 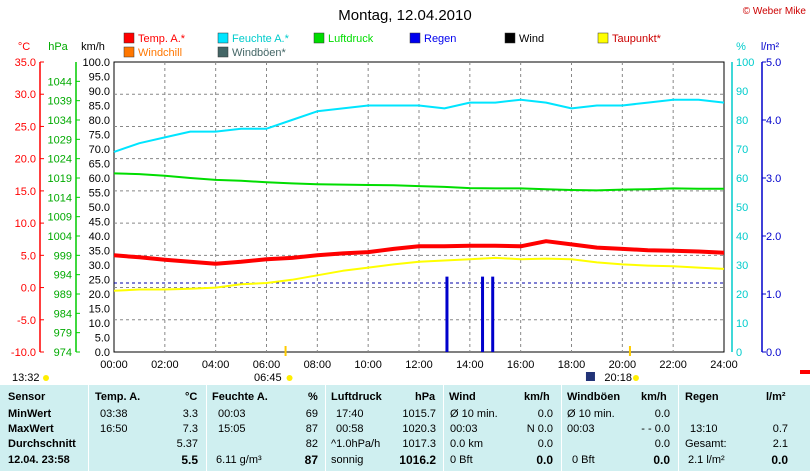 I want to click on pressure-tick-label: 989, so click(x=63, y=295).